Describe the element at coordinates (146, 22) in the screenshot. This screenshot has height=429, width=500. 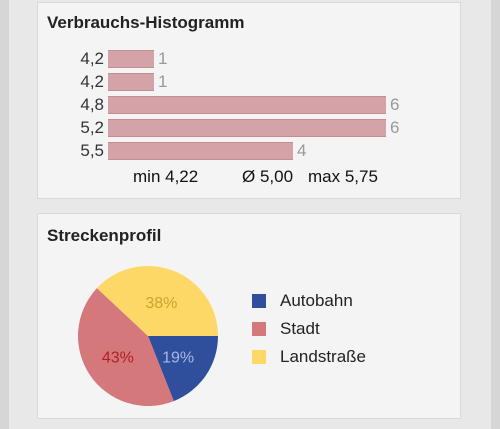
I see `histogram-title: Verbrauchs-Histogramm` at that location.